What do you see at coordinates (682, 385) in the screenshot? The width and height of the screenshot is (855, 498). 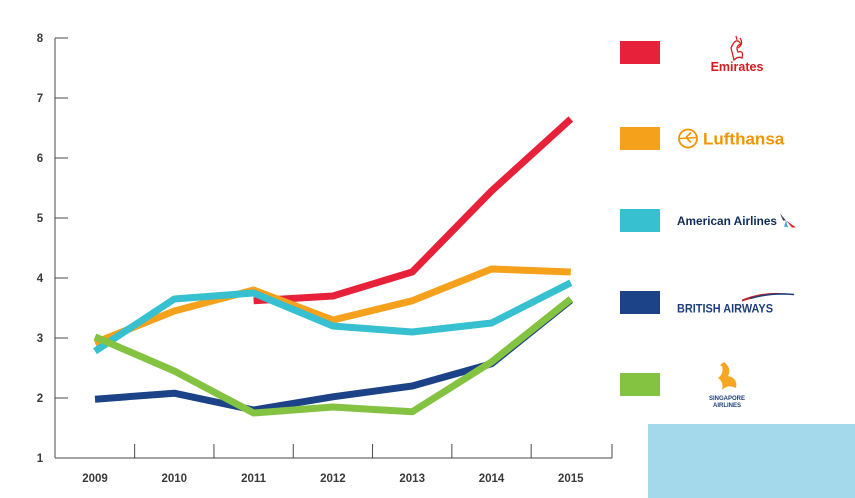 I see `legend-item-singapore-airlines: SINGAPORE AIRLINES` at bounding box center [682, 385].